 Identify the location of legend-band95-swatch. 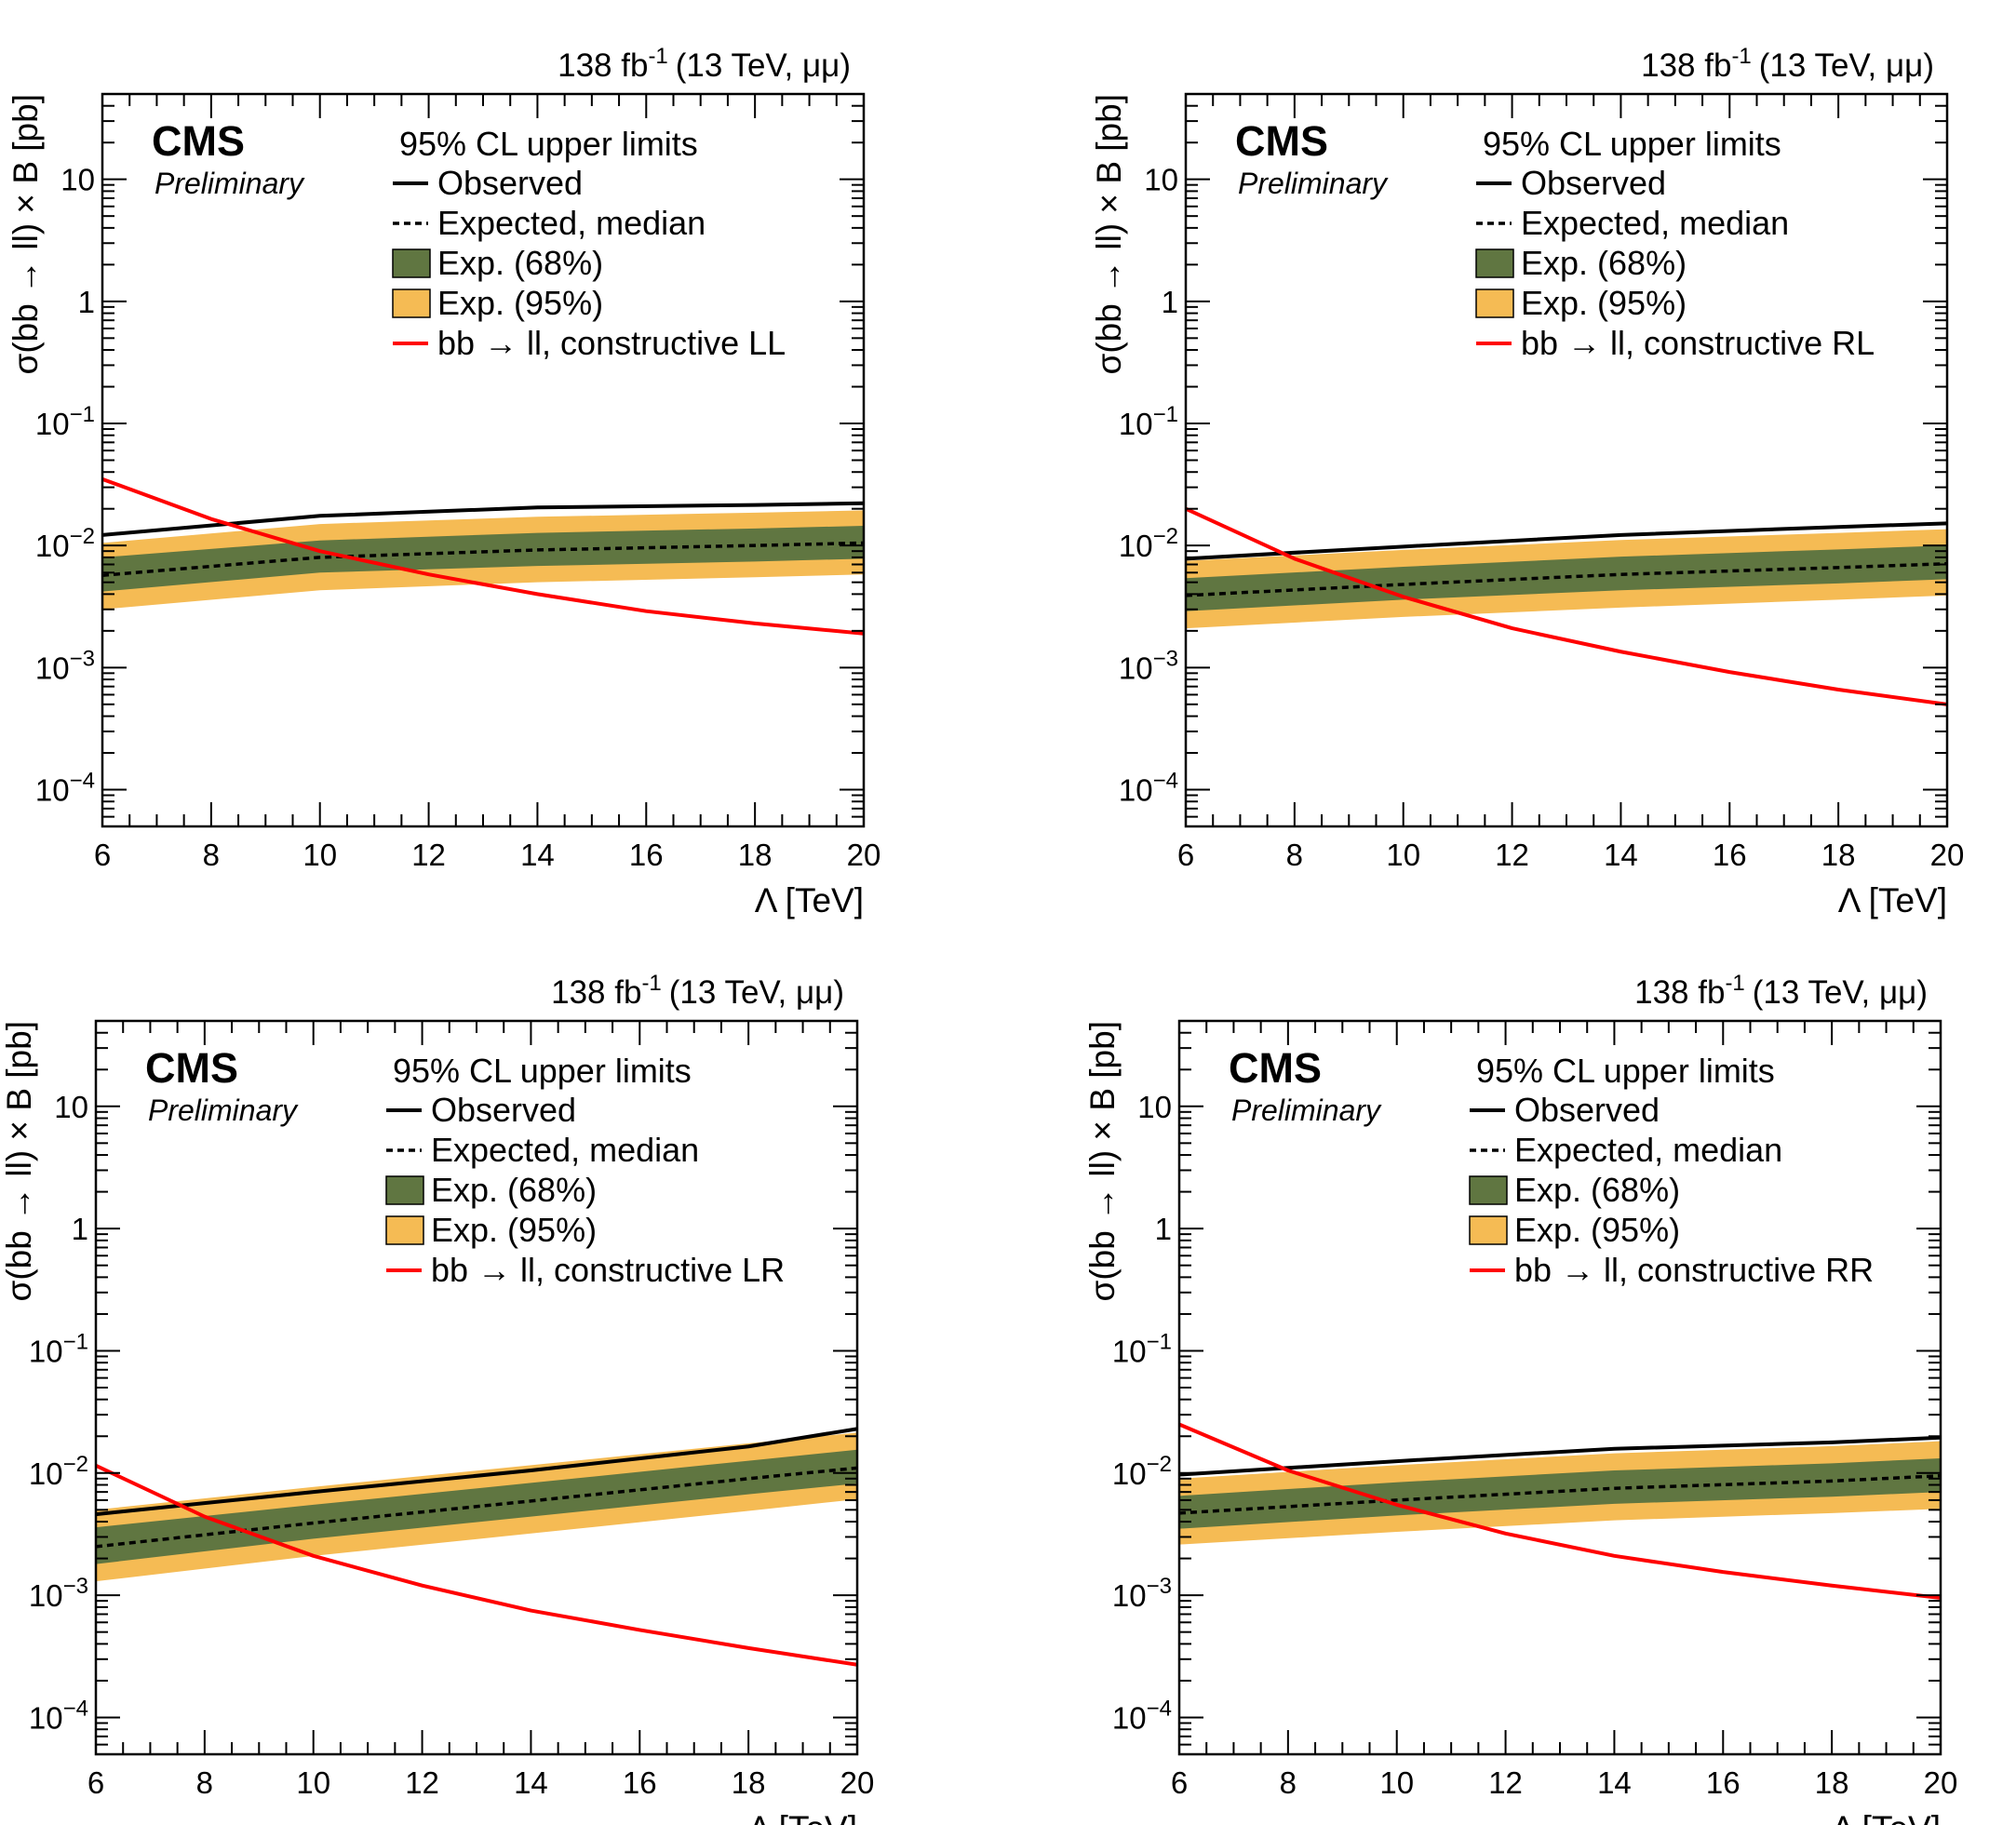
(1488, 1230).